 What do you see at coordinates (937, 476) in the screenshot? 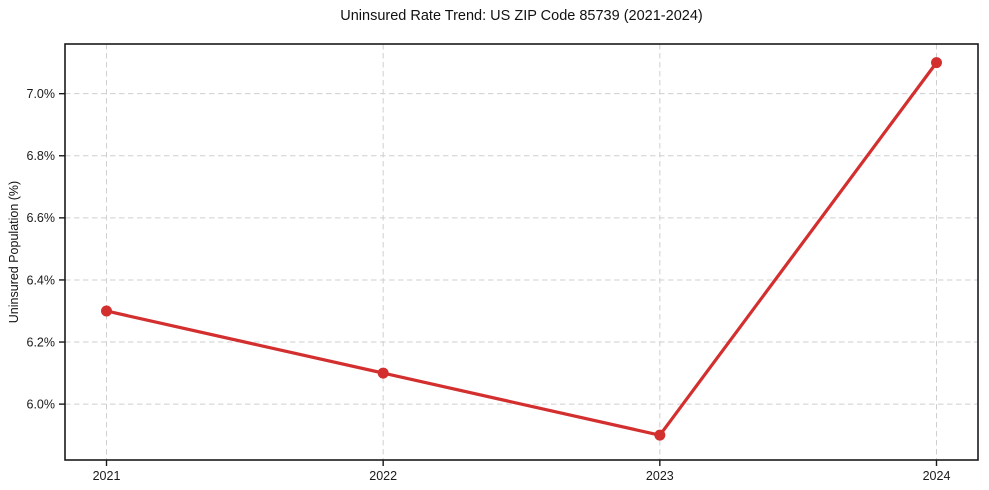
I see `x-tick-label: 2024` at bounding box center [937, 476].